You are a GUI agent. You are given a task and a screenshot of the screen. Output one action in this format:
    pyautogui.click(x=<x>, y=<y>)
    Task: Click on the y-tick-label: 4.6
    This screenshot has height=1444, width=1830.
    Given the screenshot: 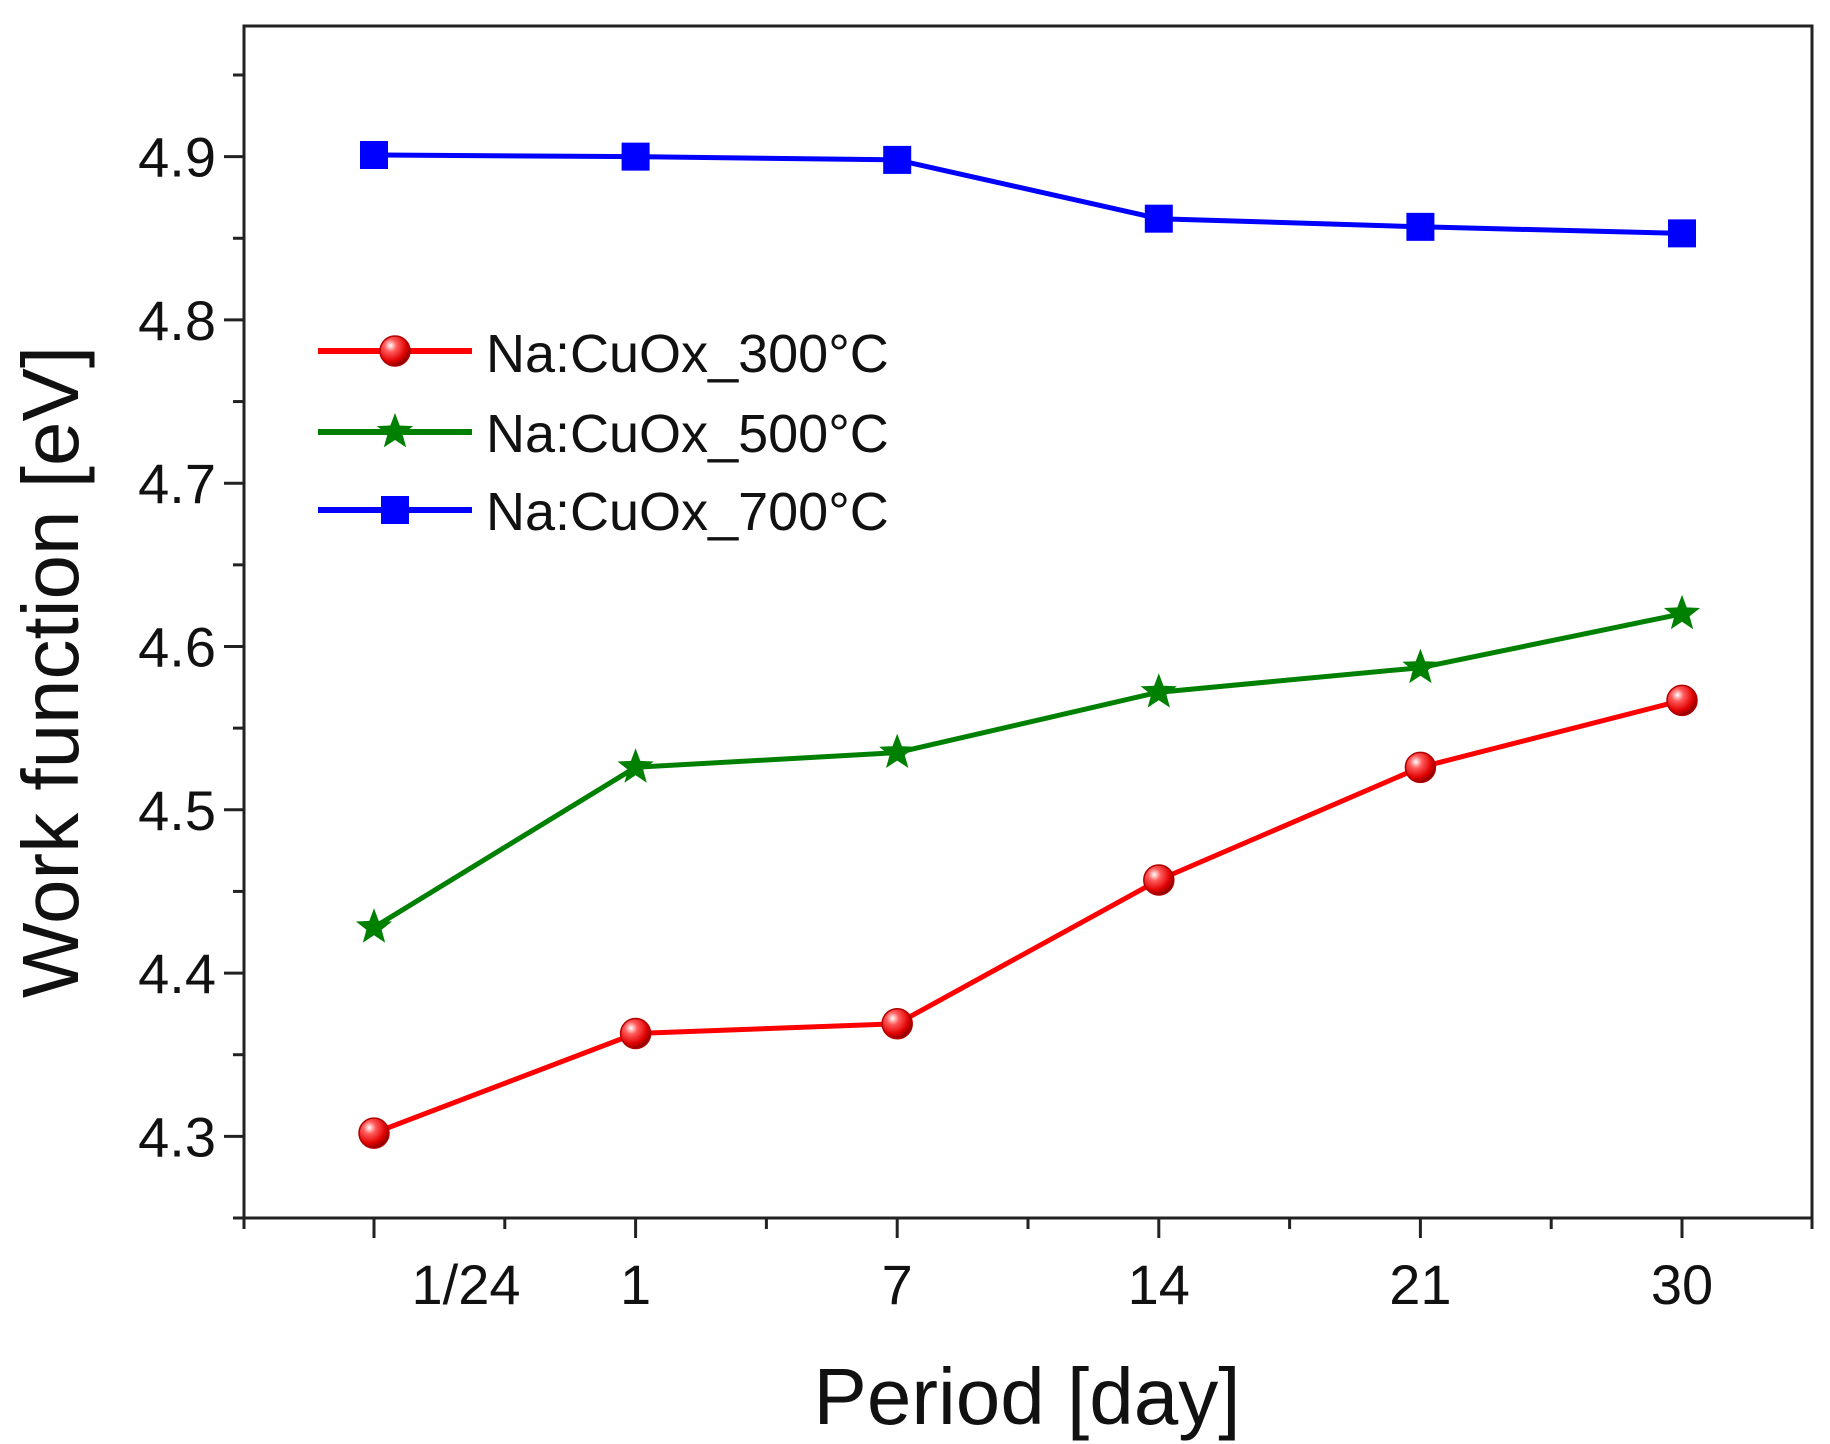 What is the action you would take?
    pyautogui.click(x=177, y=646)
    